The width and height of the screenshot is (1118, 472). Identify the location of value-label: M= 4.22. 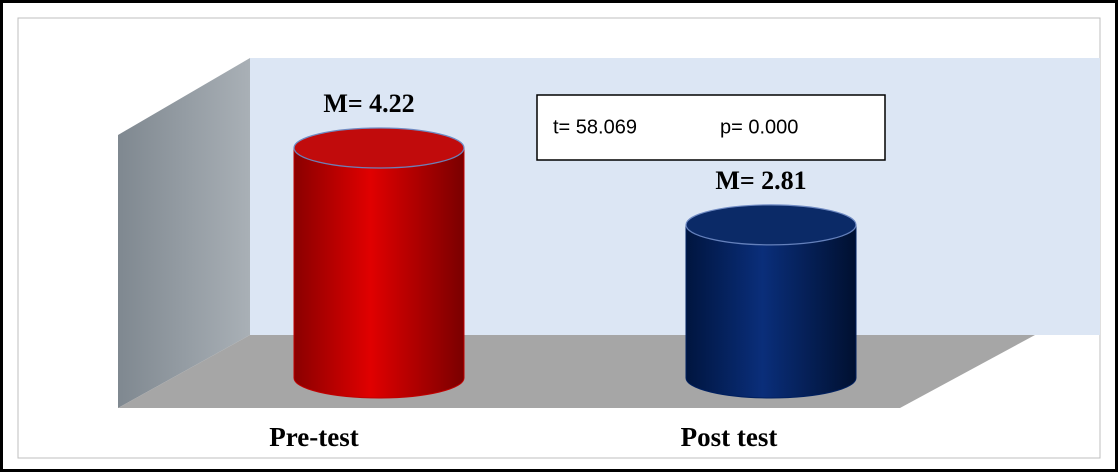
(368, 103).